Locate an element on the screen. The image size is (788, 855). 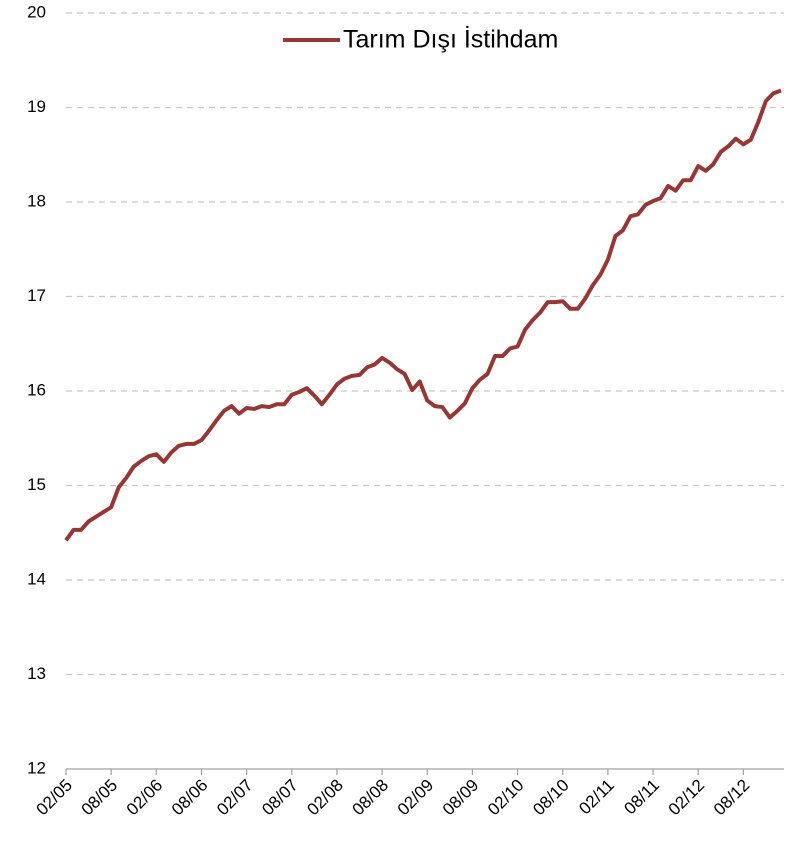
x-tick-label: 02/06 is located at coordinates (145, 798).